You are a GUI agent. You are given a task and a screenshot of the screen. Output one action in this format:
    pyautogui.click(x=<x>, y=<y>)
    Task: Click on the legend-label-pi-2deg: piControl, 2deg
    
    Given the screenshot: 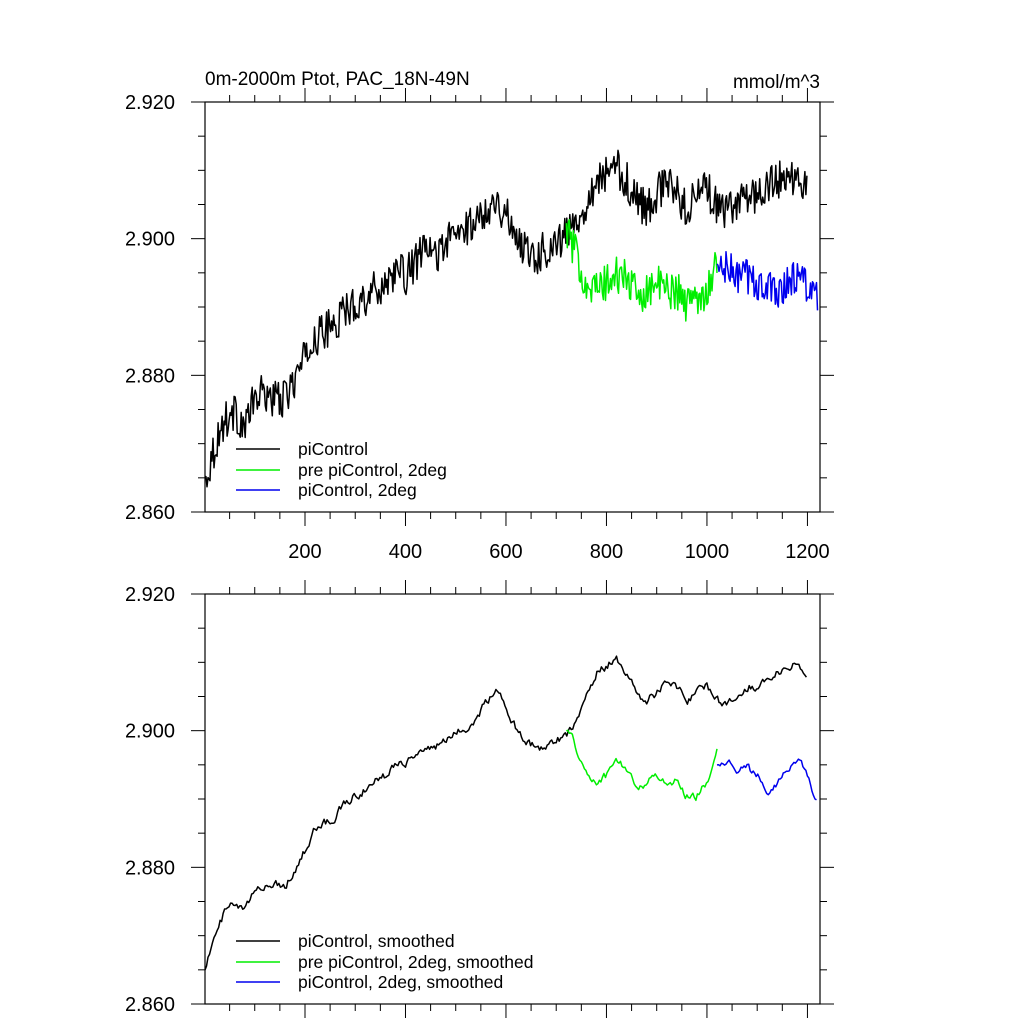 What is the action you would take?
    pyautogui.click(x=357, y=490)
    